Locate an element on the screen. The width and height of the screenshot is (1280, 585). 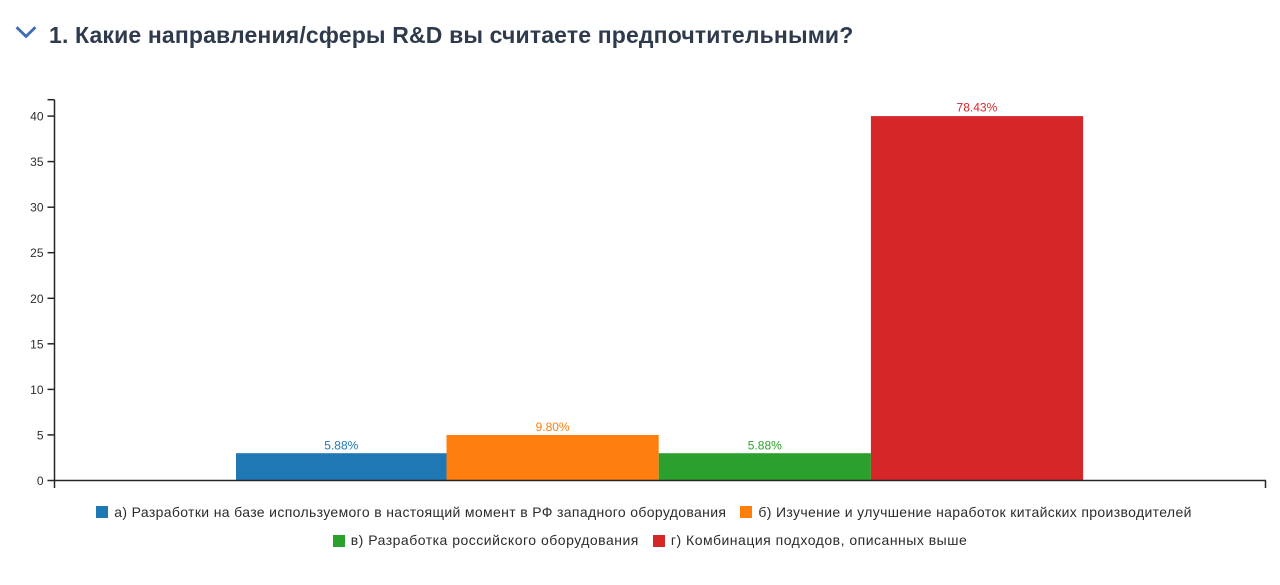
svg-text: 15 is located at coordinates (37, 344).